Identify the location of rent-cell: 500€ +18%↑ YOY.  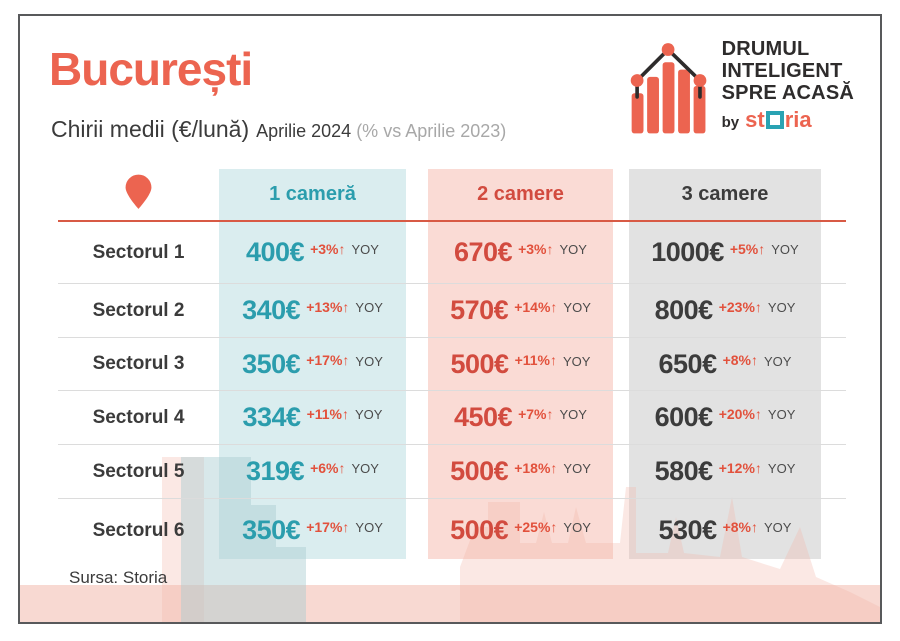
(520, 471).